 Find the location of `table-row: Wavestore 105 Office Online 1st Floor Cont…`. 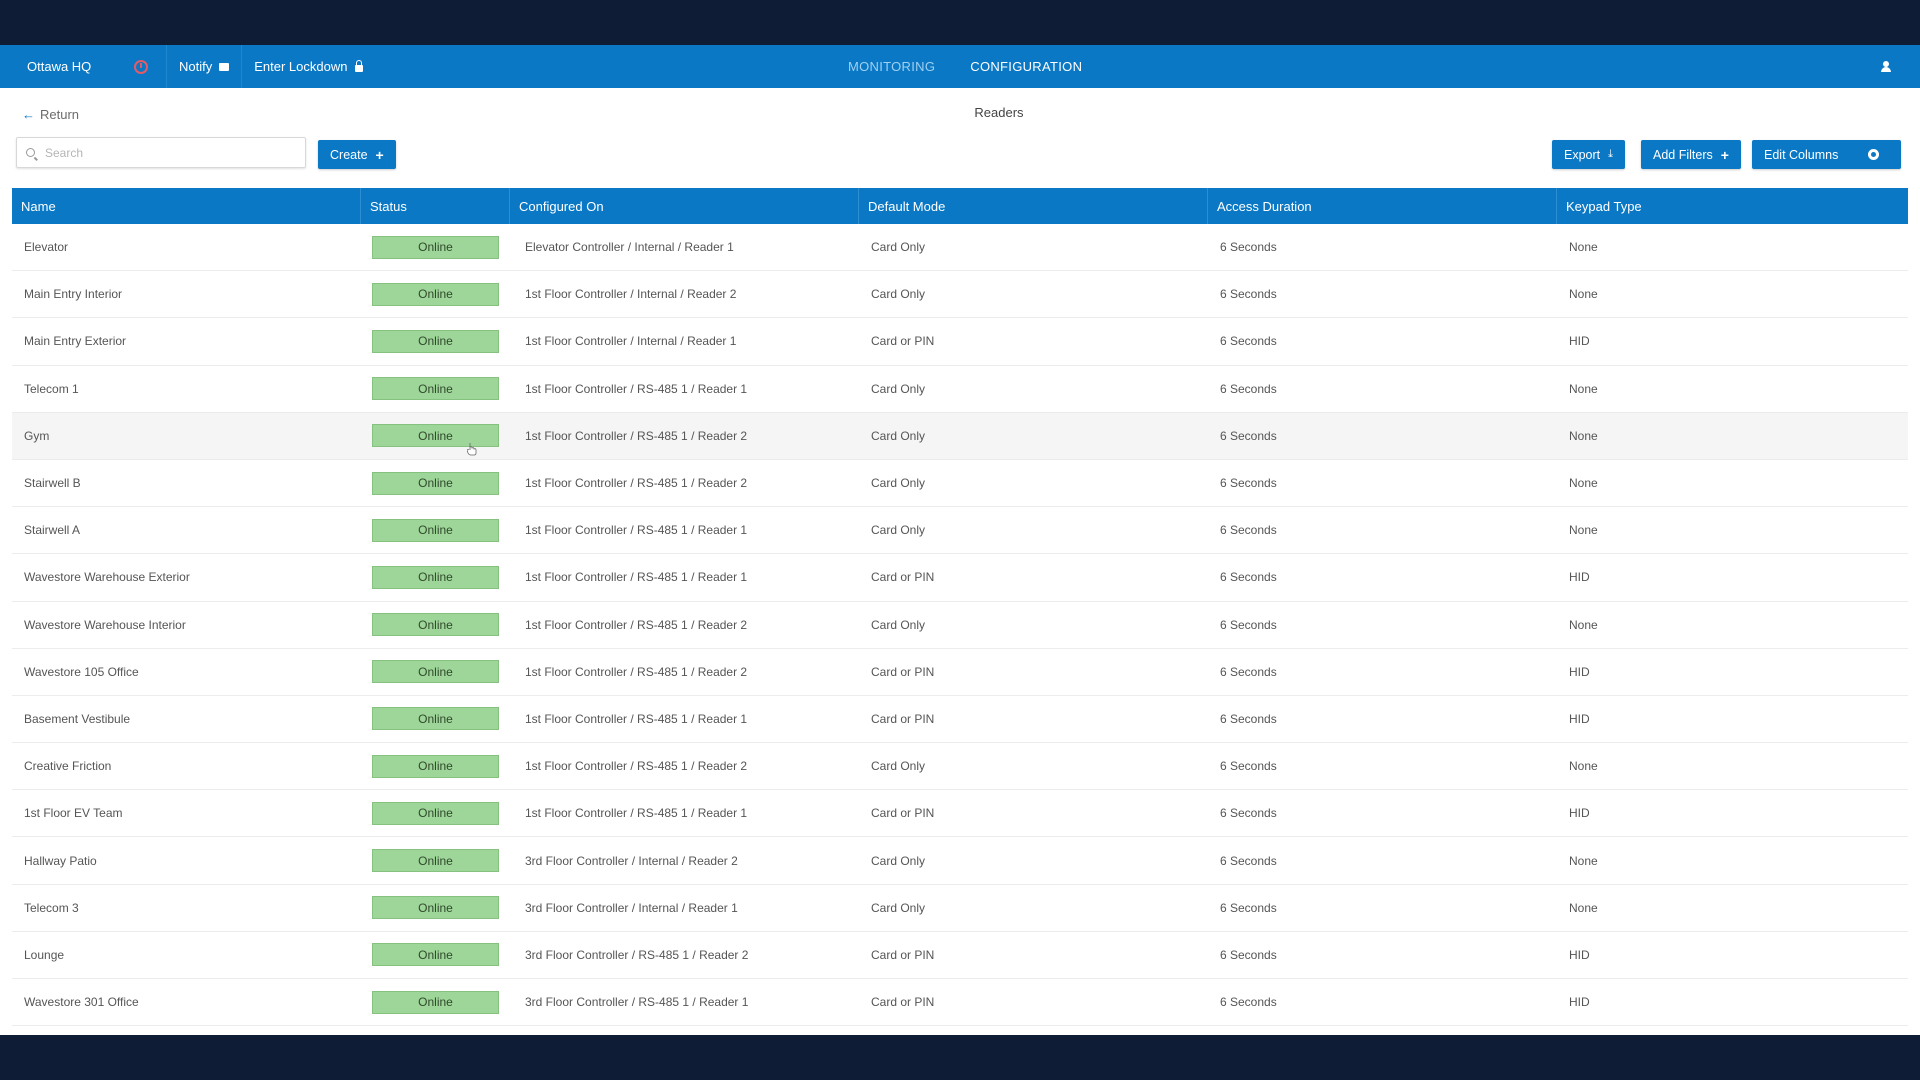

table-row: Wavestore 105 Office Online 1st Floor Cont… is located at coordinates (960, 672).